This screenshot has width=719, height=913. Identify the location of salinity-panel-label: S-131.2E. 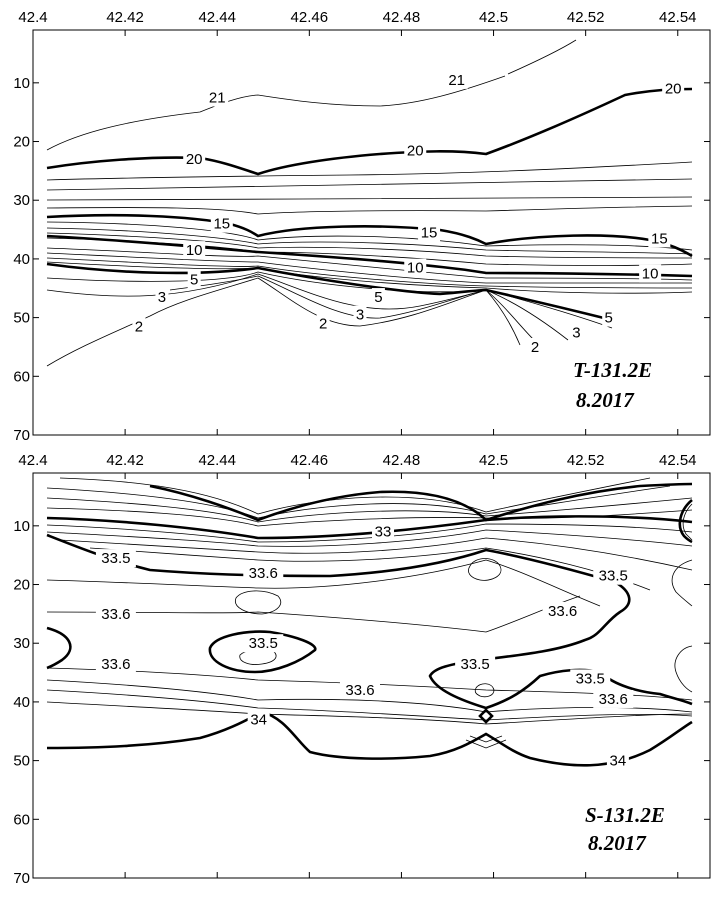
(625, 815).